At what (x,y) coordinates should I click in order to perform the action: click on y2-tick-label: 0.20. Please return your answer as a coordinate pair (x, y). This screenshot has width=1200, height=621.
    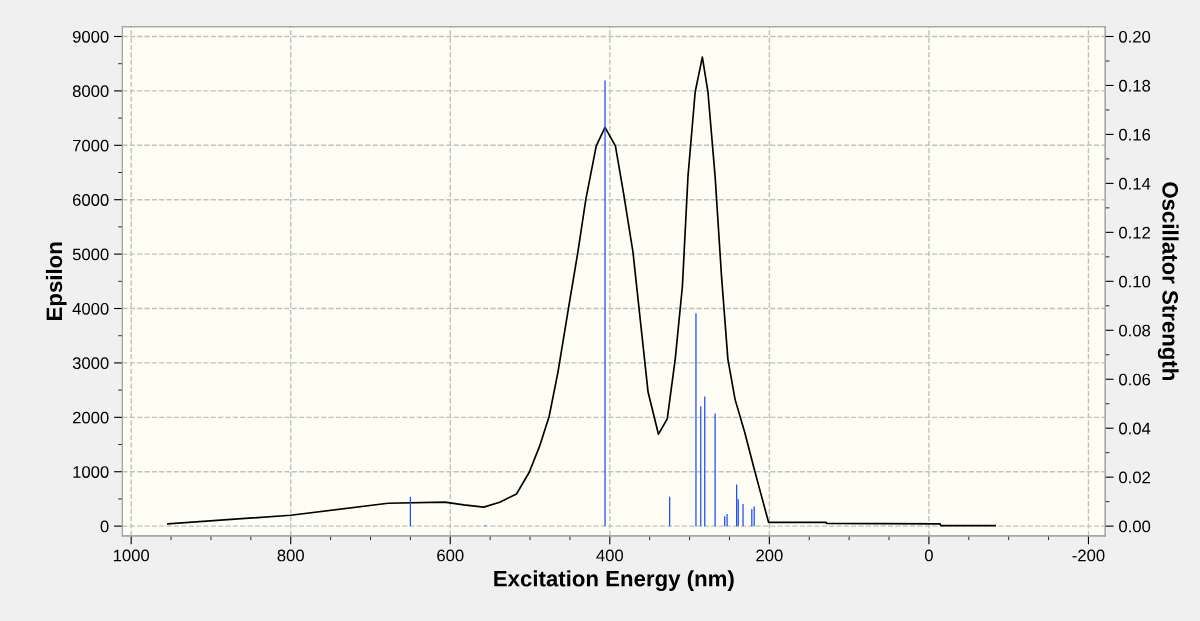
    Looking at the image, I should click on (1135, 36).